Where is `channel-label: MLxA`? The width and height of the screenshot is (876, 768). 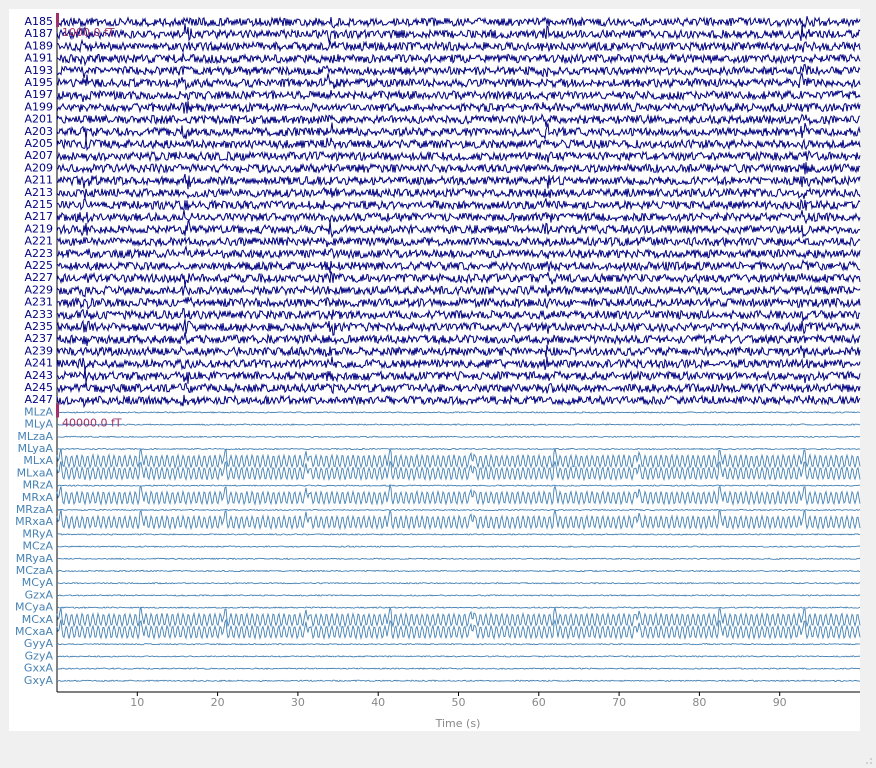
channel-label: MLxA is located at coordinates (38, 460).